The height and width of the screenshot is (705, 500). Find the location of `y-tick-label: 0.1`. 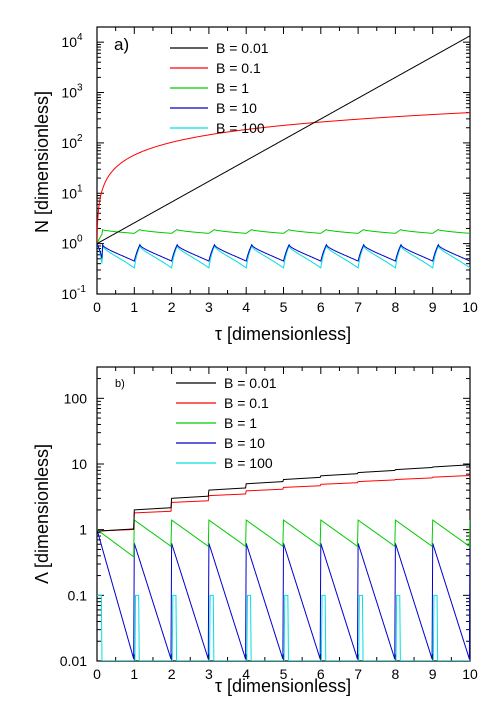

y-tick-label: 0.1 is located at coordinates (78, 595).